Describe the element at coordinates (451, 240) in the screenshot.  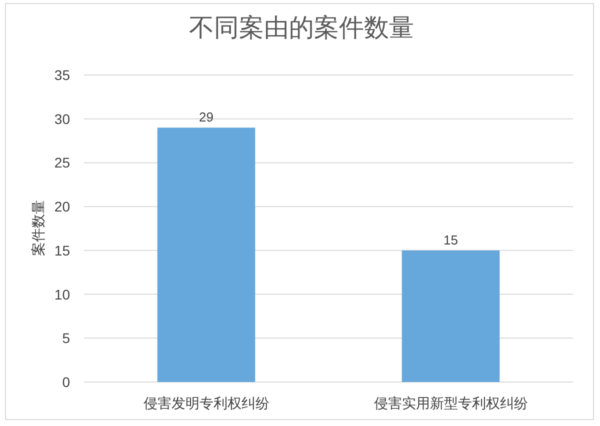
I see `data-label: 15` at that location.